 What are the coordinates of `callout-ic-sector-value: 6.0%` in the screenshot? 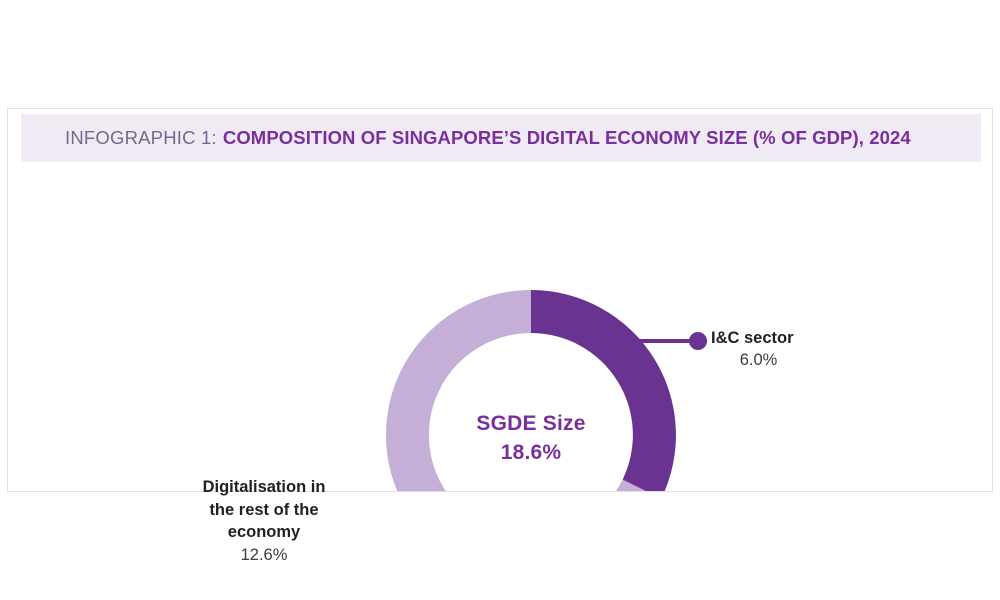 It's located at (758, 360).